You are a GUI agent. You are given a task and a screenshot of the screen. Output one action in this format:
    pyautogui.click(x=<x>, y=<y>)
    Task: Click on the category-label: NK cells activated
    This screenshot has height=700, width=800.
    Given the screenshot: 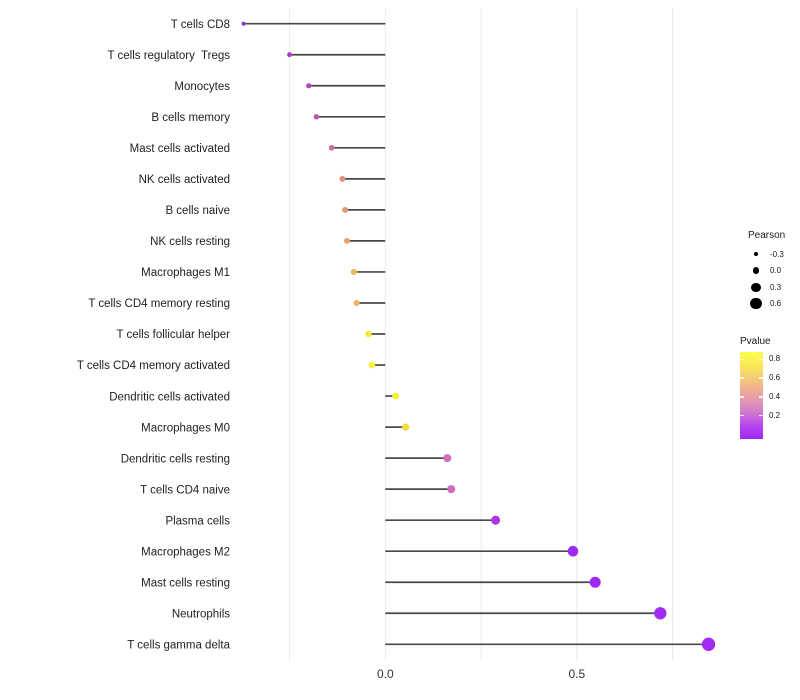 What is the action you would take?
    pyautogui.click(x=184, y=180)
    